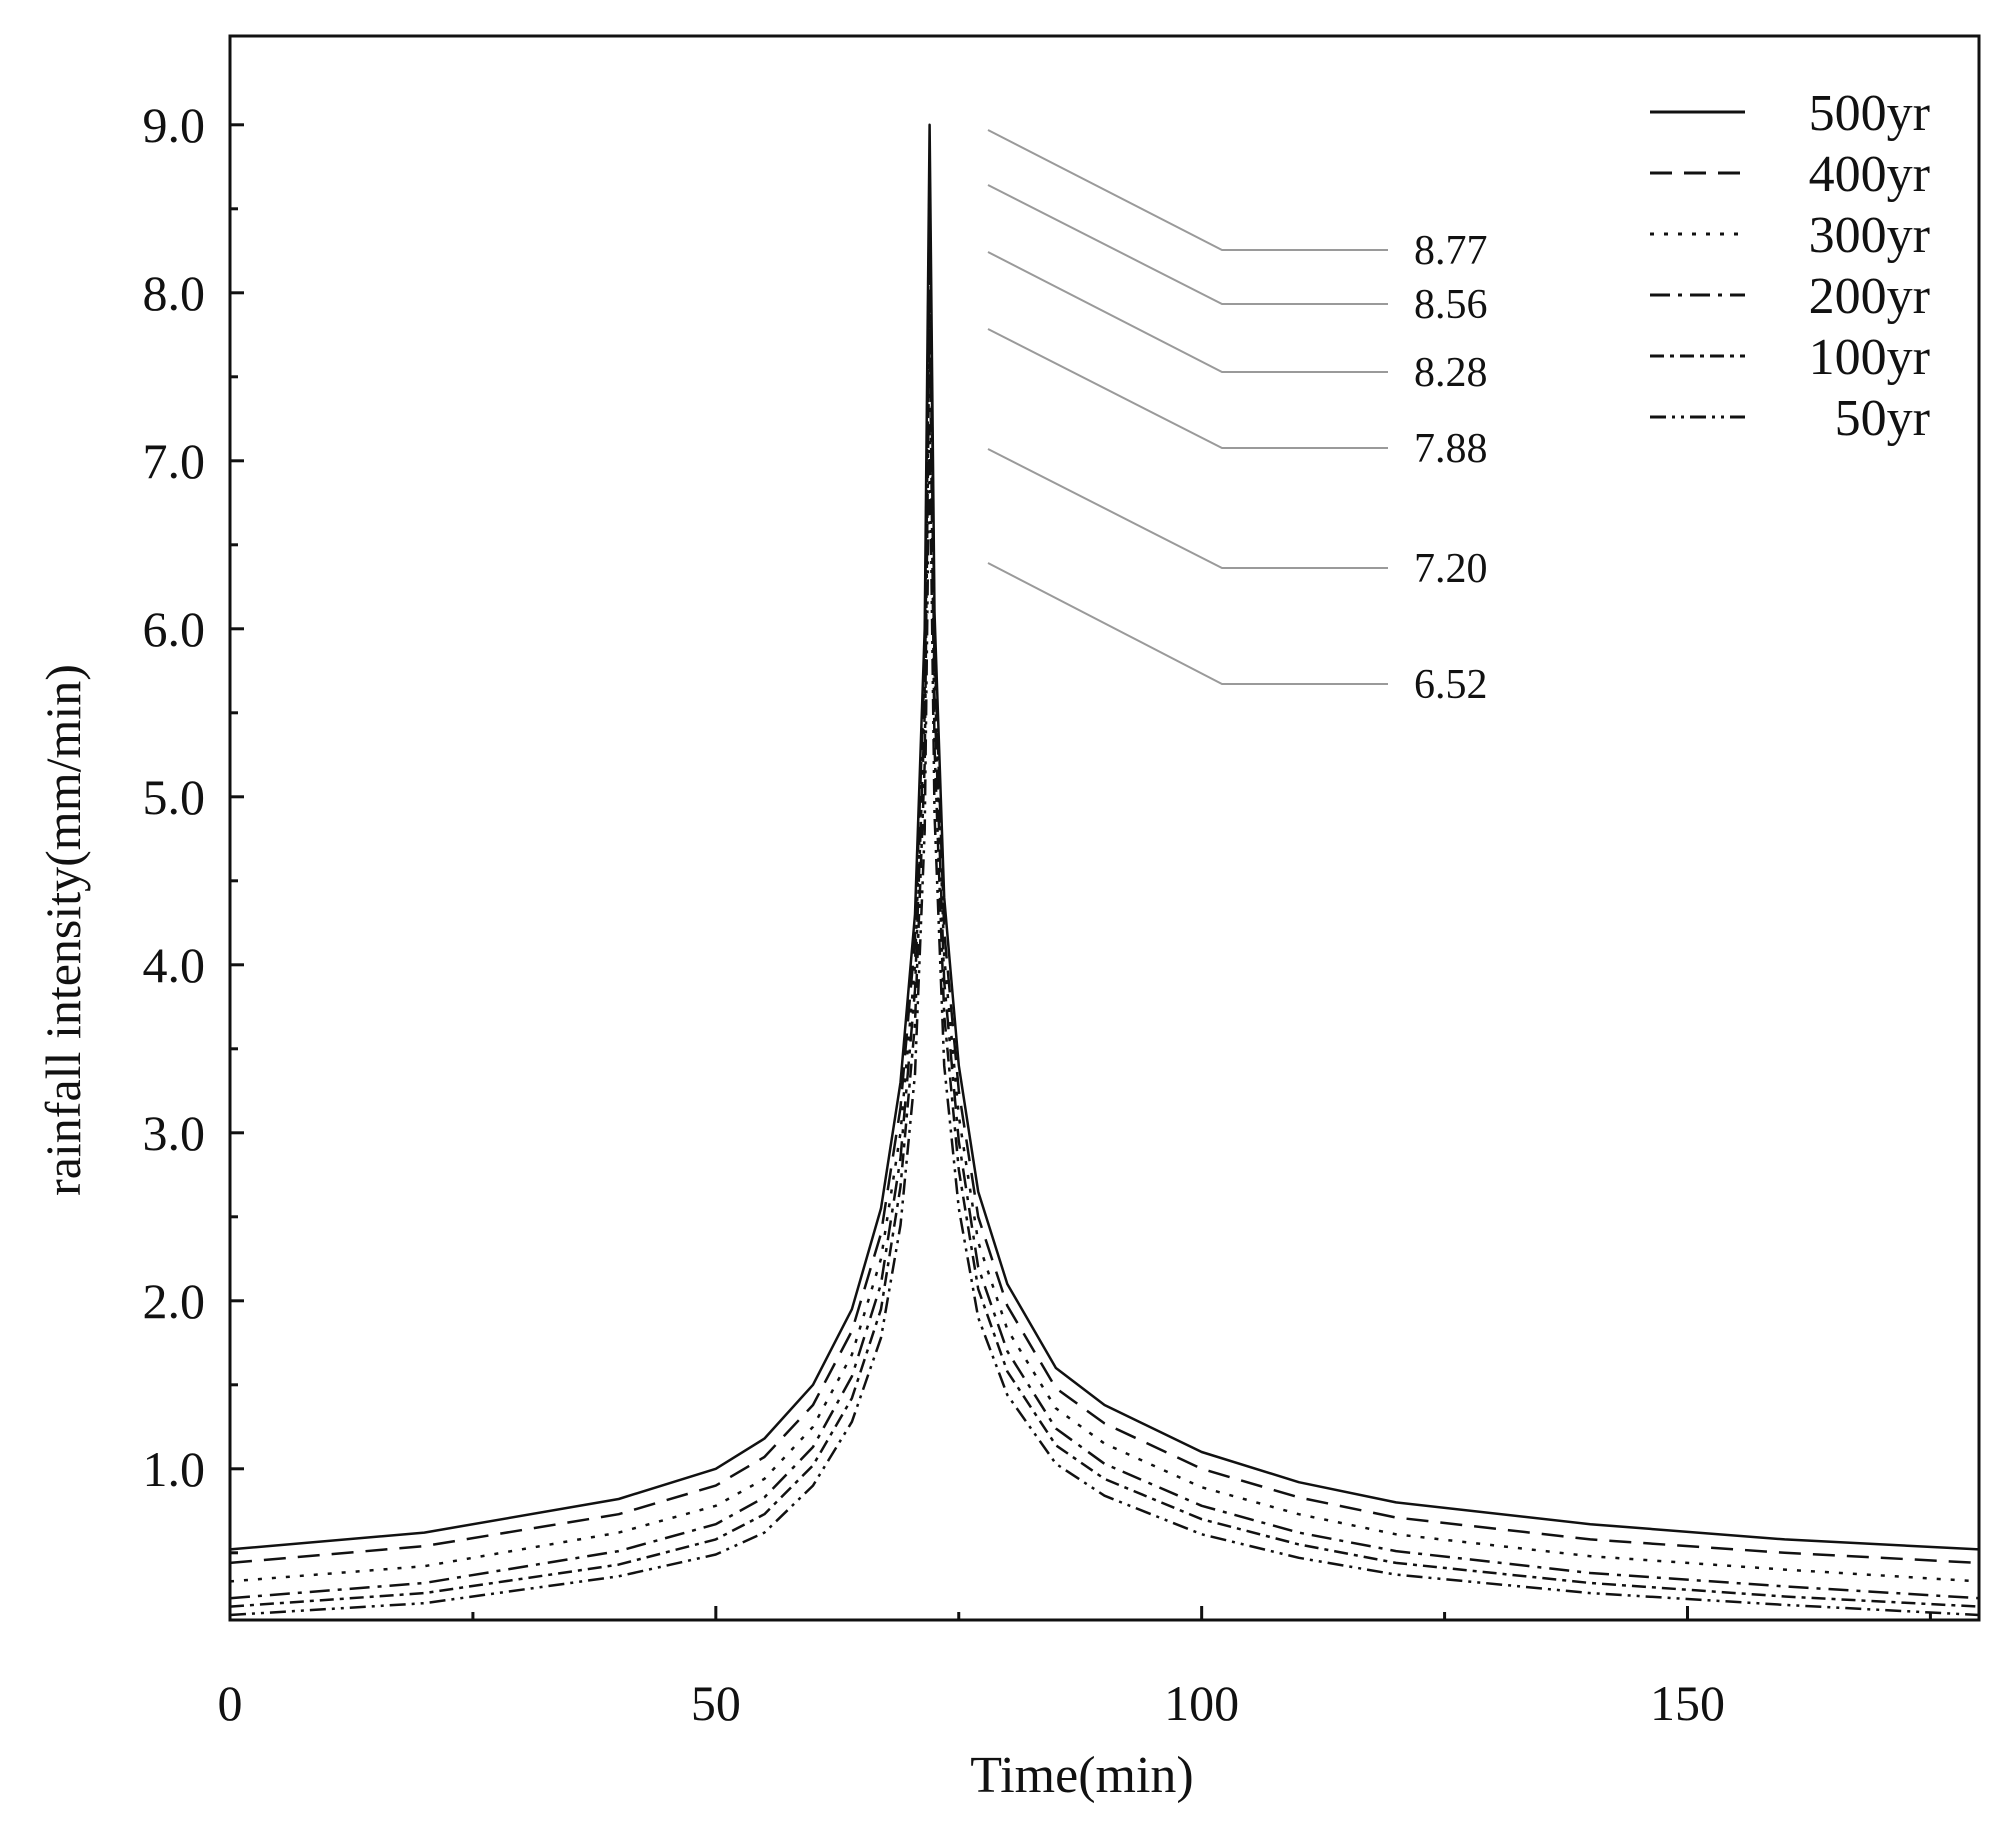  I want to click on x-tick-label: 150, so click(1687, 1703).